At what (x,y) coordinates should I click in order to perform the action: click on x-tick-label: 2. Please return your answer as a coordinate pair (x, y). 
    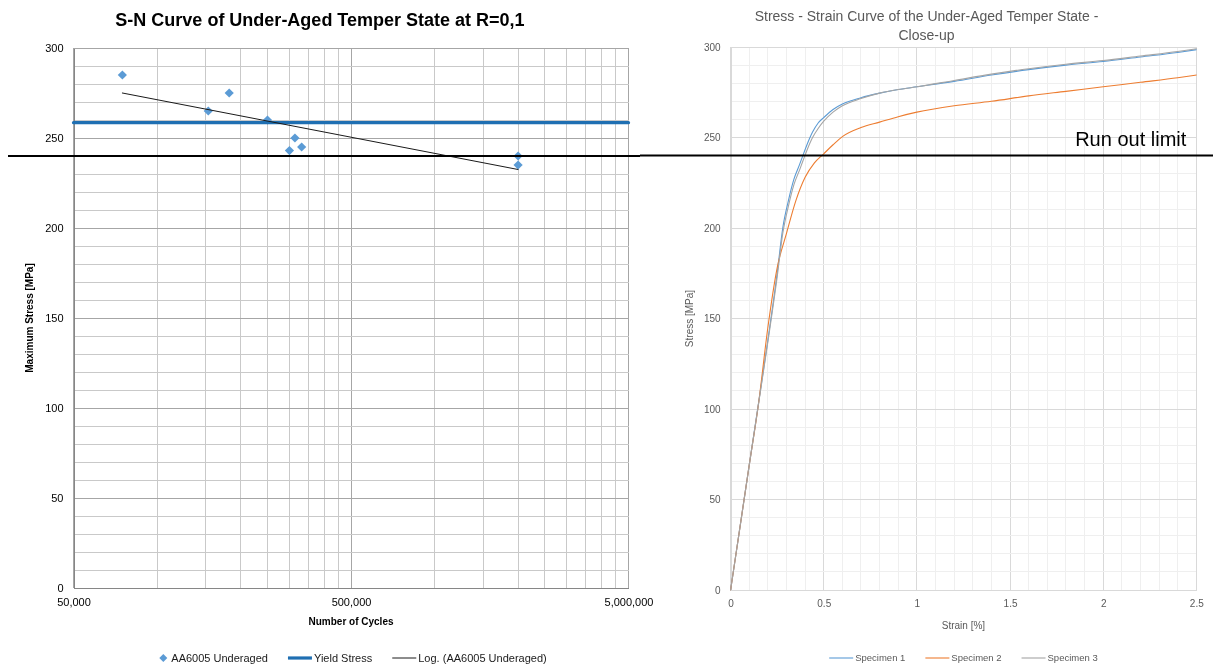
    Looking at the image, I should click on (1103, 604).